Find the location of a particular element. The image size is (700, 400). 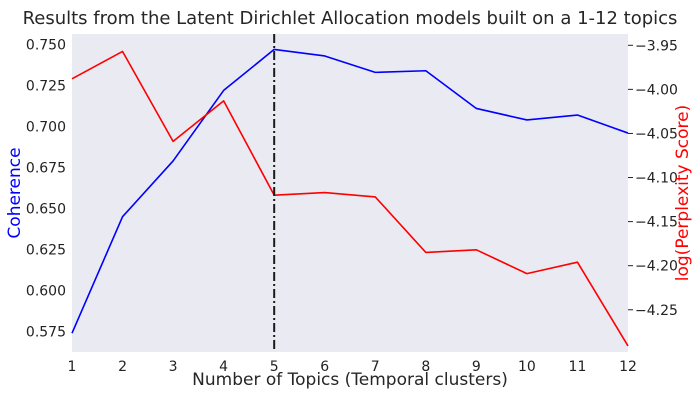

left-y-tick-label: 0.600 is located at coordinates (46, 291).